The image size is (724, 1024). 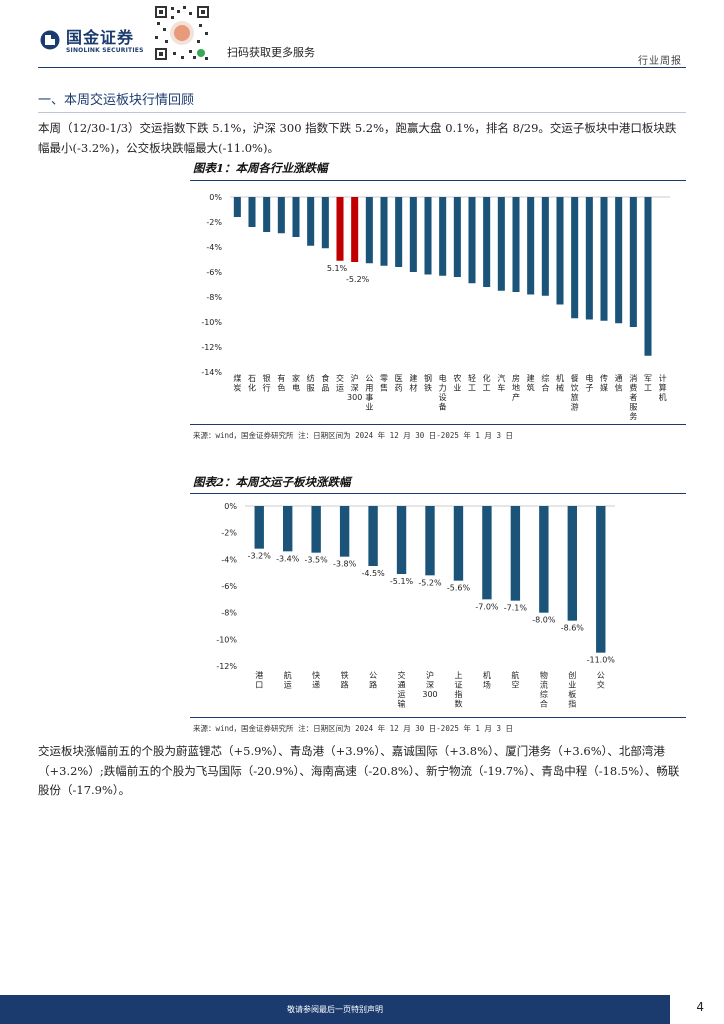 I want to click on svg-text: 车, so click(x=501, y=388).